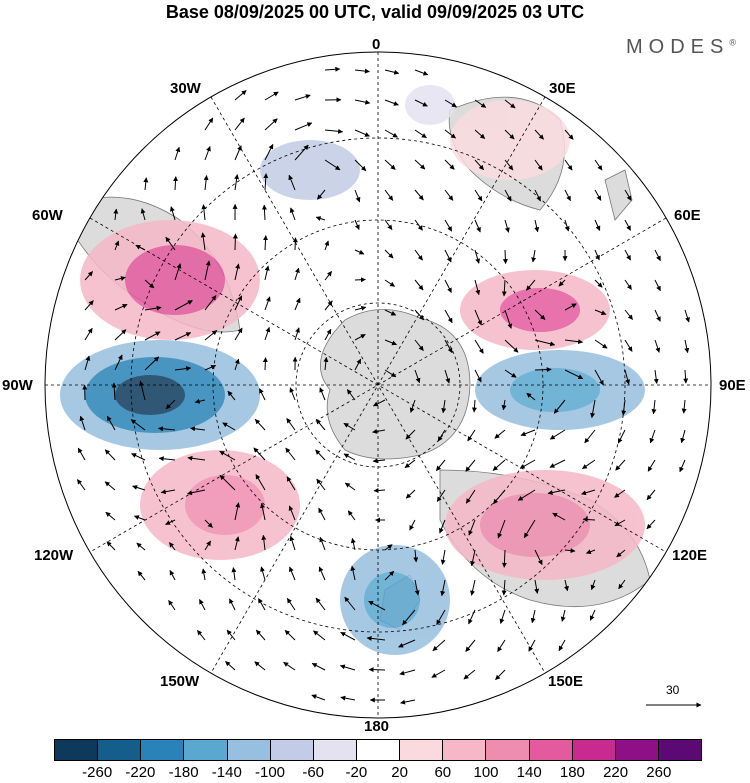 The width and height of the screenshot is (750, 783). I want to click on brand-mark: ®, so click(732, 42).